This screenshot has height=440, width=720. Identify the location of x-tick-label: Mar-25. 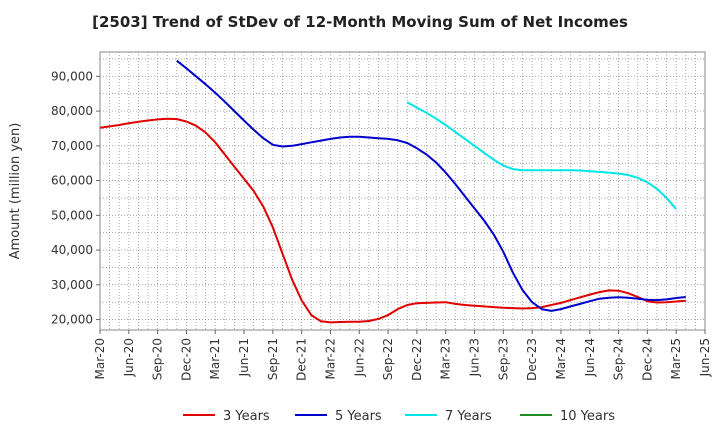
(676, 358).